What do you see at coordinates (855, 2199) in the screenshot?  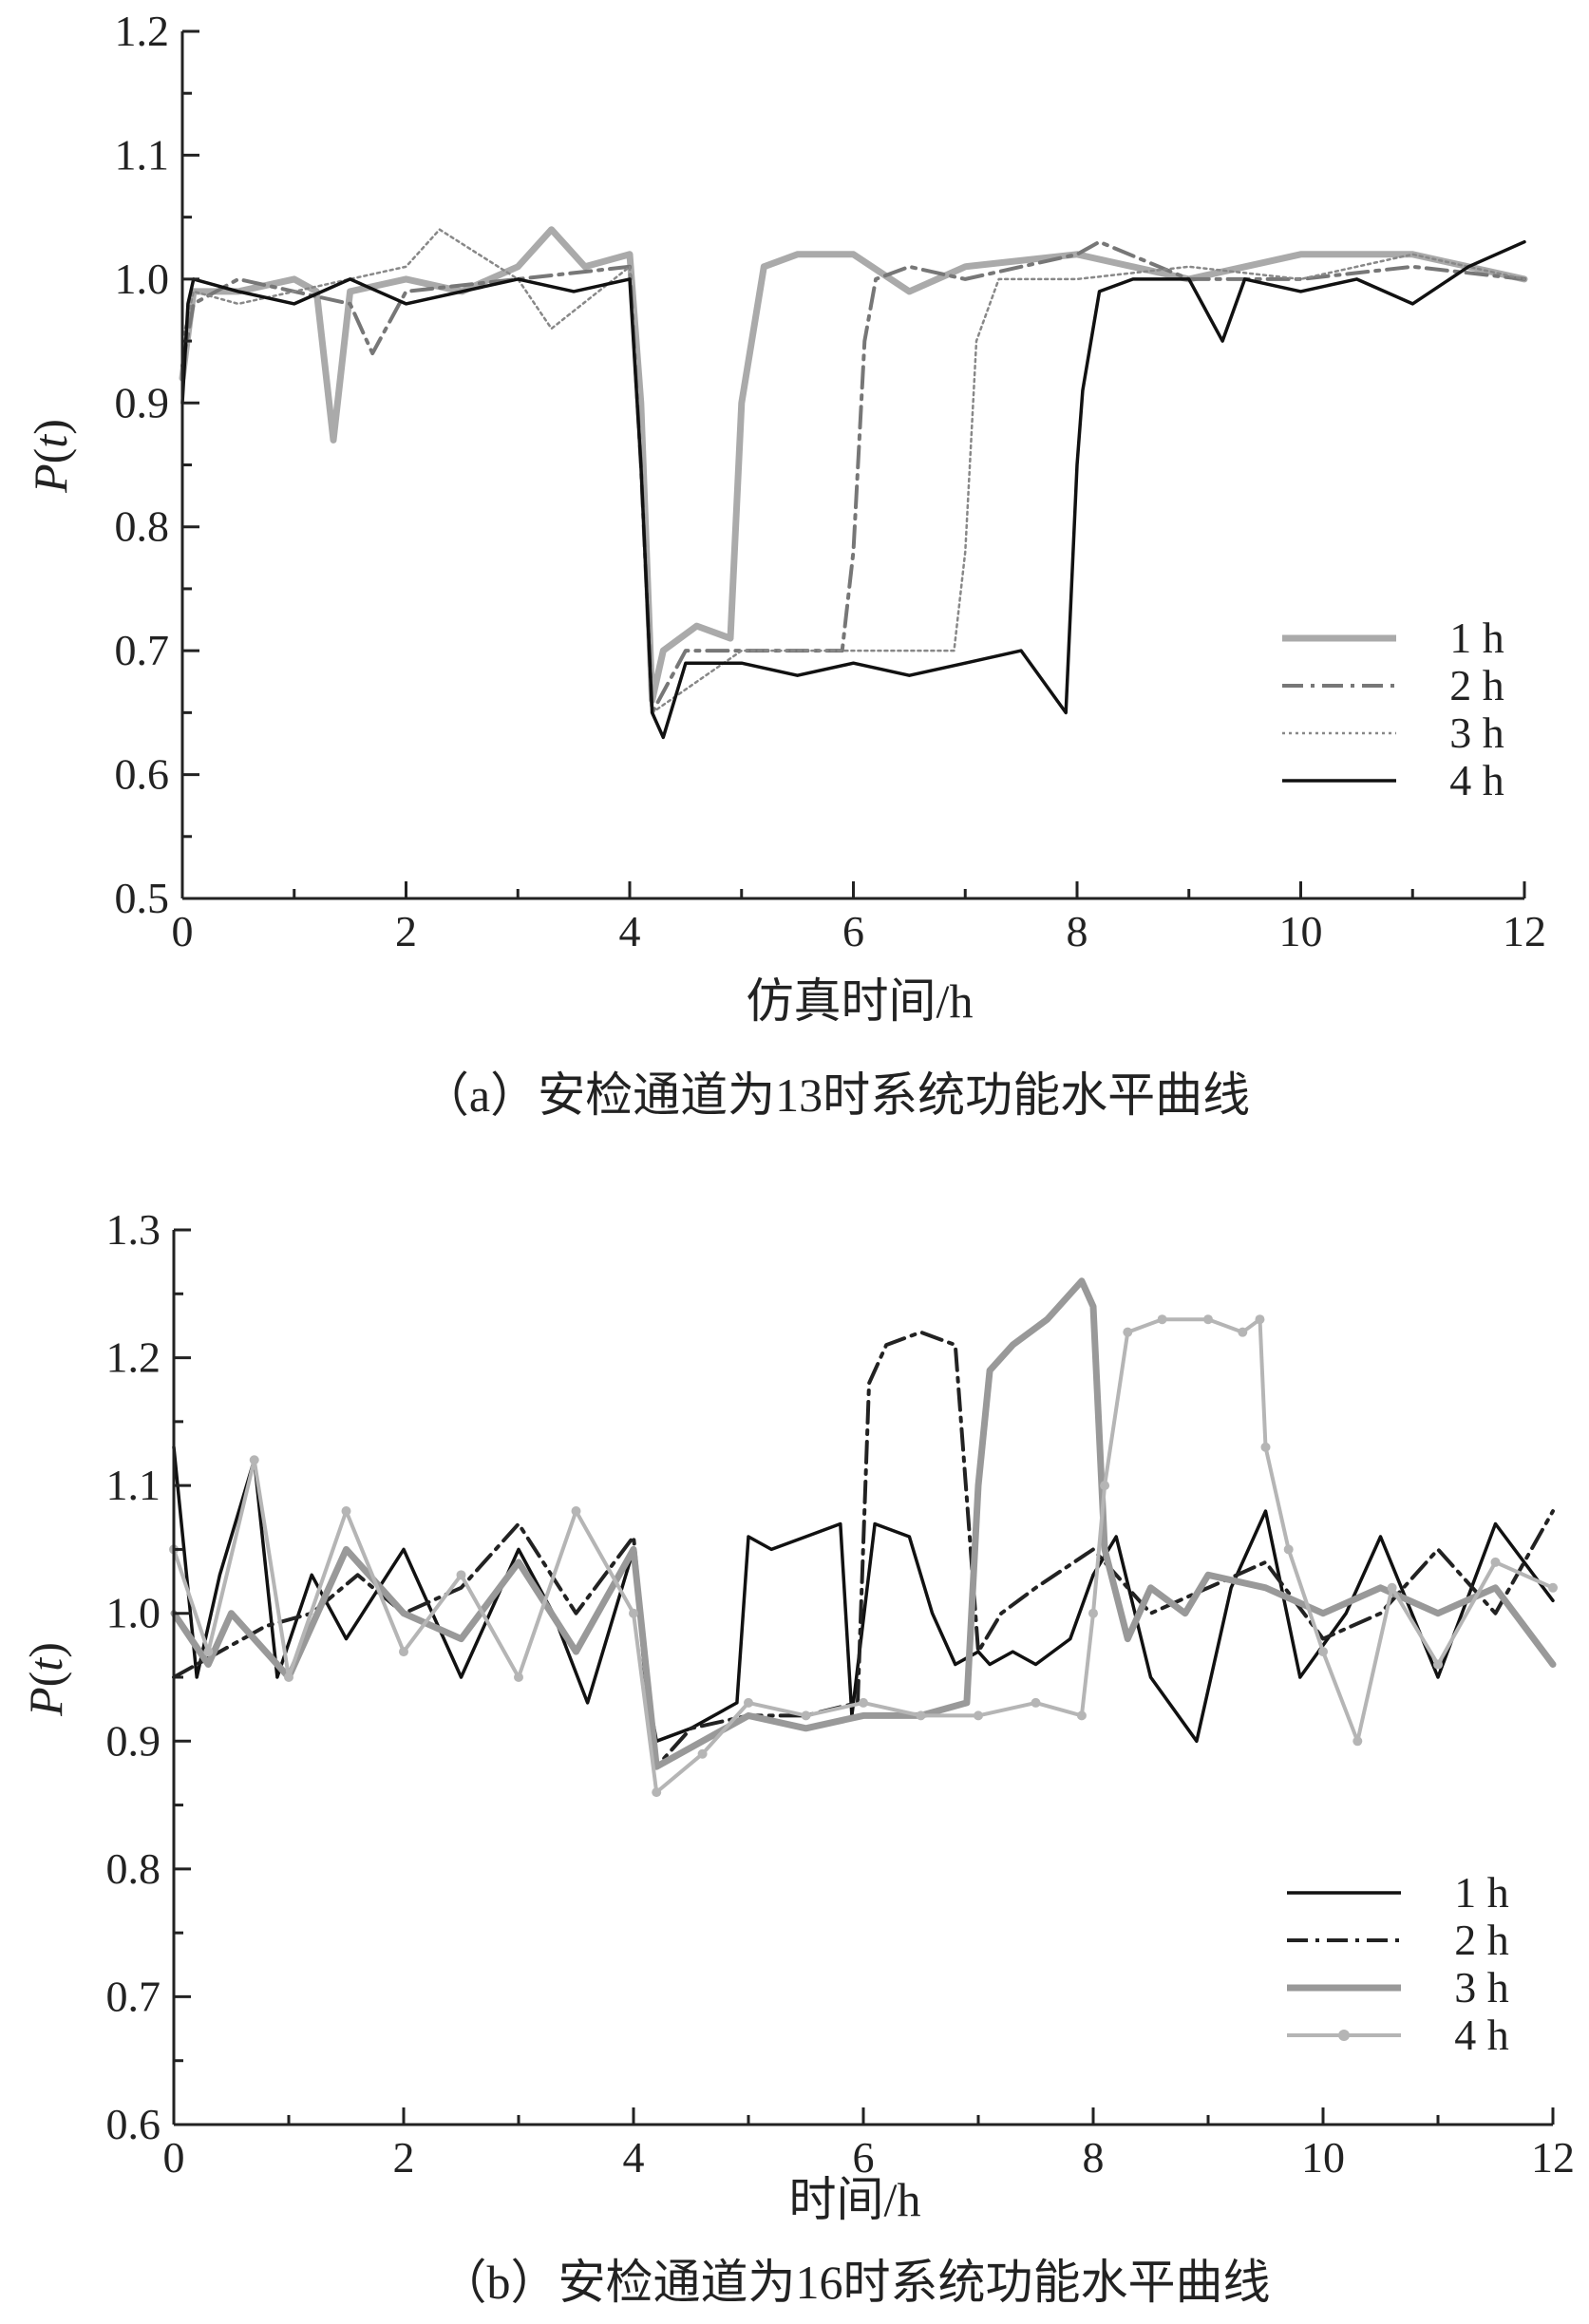 I see `x-axis-title-b: 时间/h` at bounding box center [855, 2199].